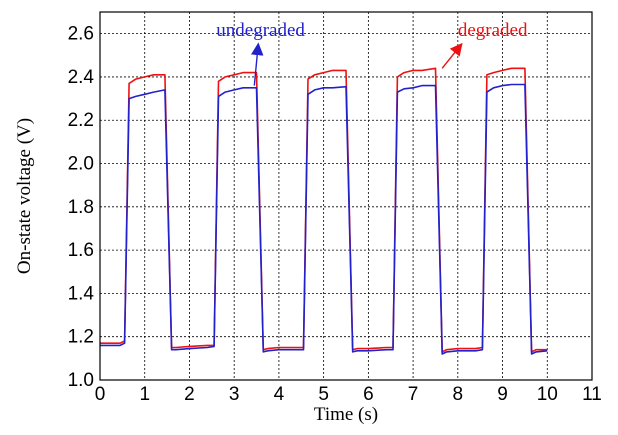 The width and height of the screenshot is (618, 435). What do you see at coordinates (81, 34) in the screenshot?
I see `y-tick-label: 2.6` at bounding box center [81, 34].